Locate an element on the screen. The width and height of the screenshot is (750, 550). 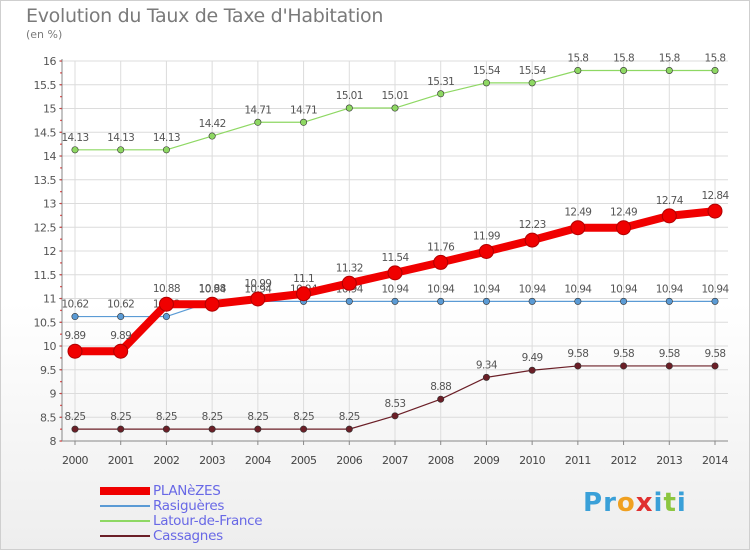
y-tick-label: 10 is located at coordinates (49, 346).